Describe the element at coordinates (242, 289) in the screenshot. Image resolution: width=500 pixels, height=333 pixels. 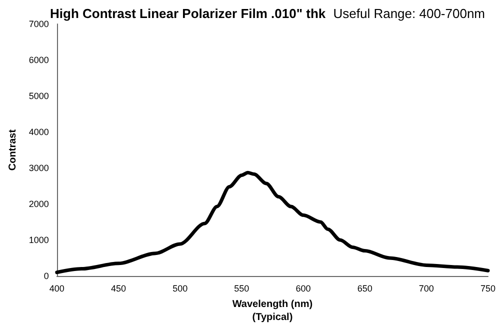
I see `x-tick-label: 550` at that location.